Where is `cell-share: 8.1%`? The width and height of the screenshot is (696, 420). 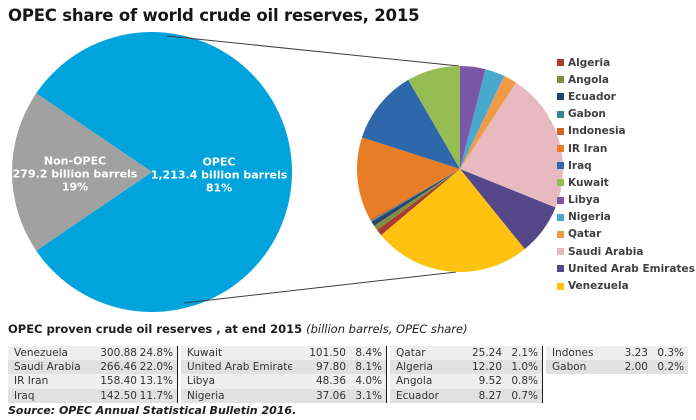 cell-share: 8.1% is located at coordinates (368, 367).